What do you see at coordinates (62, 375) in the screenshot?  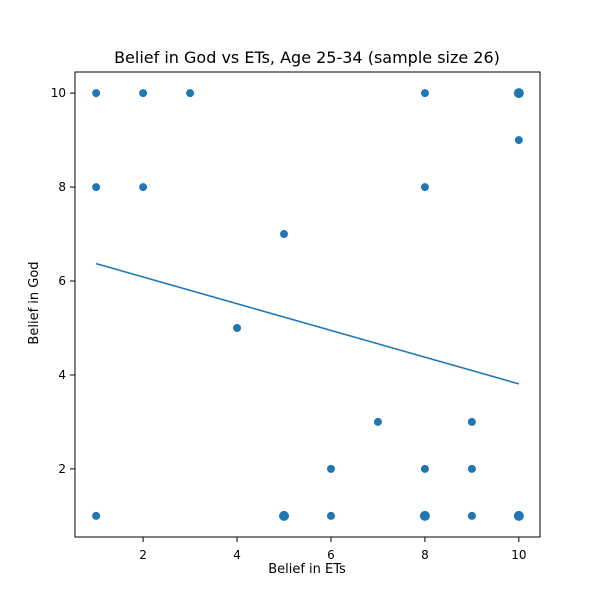 I see `y-tick-label: 4` at bounding box center [62, 375].